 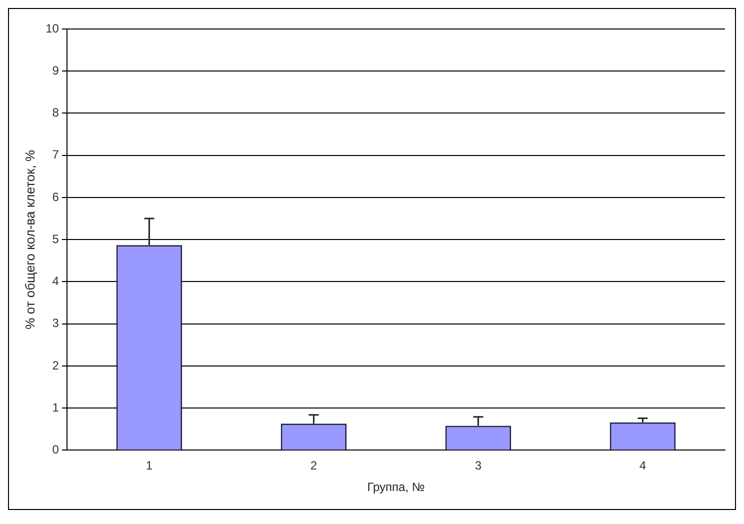 I want to click on y-tick-label: 4, so click(x=56, y=281).